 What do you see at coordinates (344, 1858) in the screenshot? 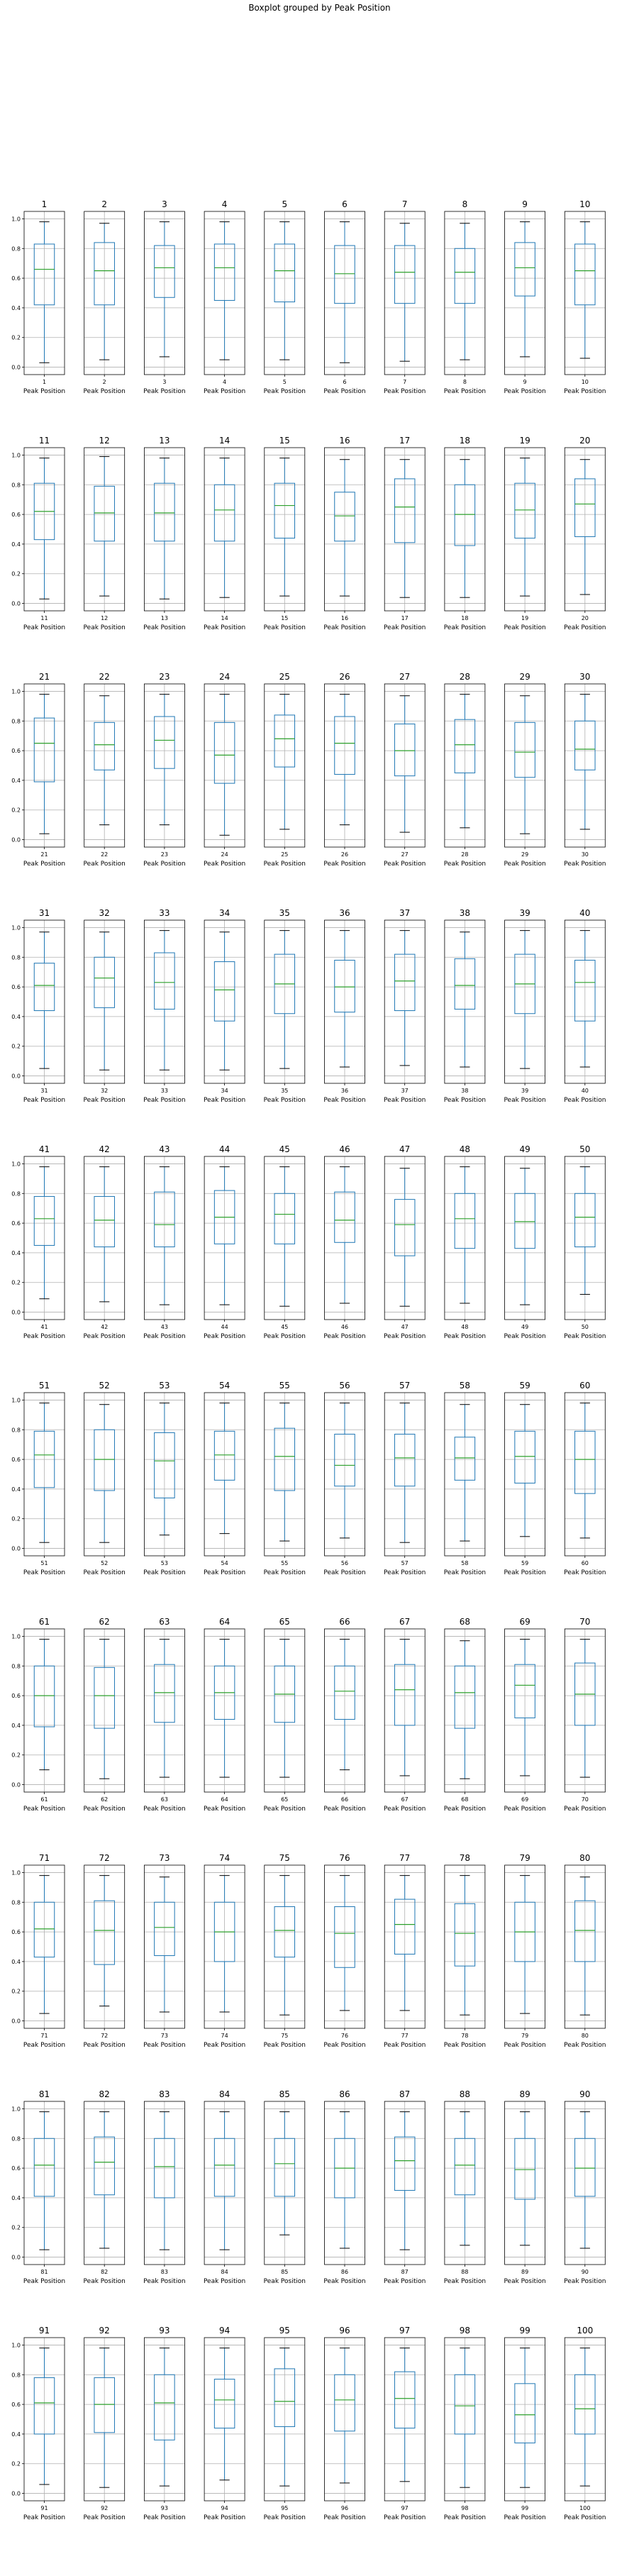
I see `subplot-title: 76` at bounding box center [344, 1858].